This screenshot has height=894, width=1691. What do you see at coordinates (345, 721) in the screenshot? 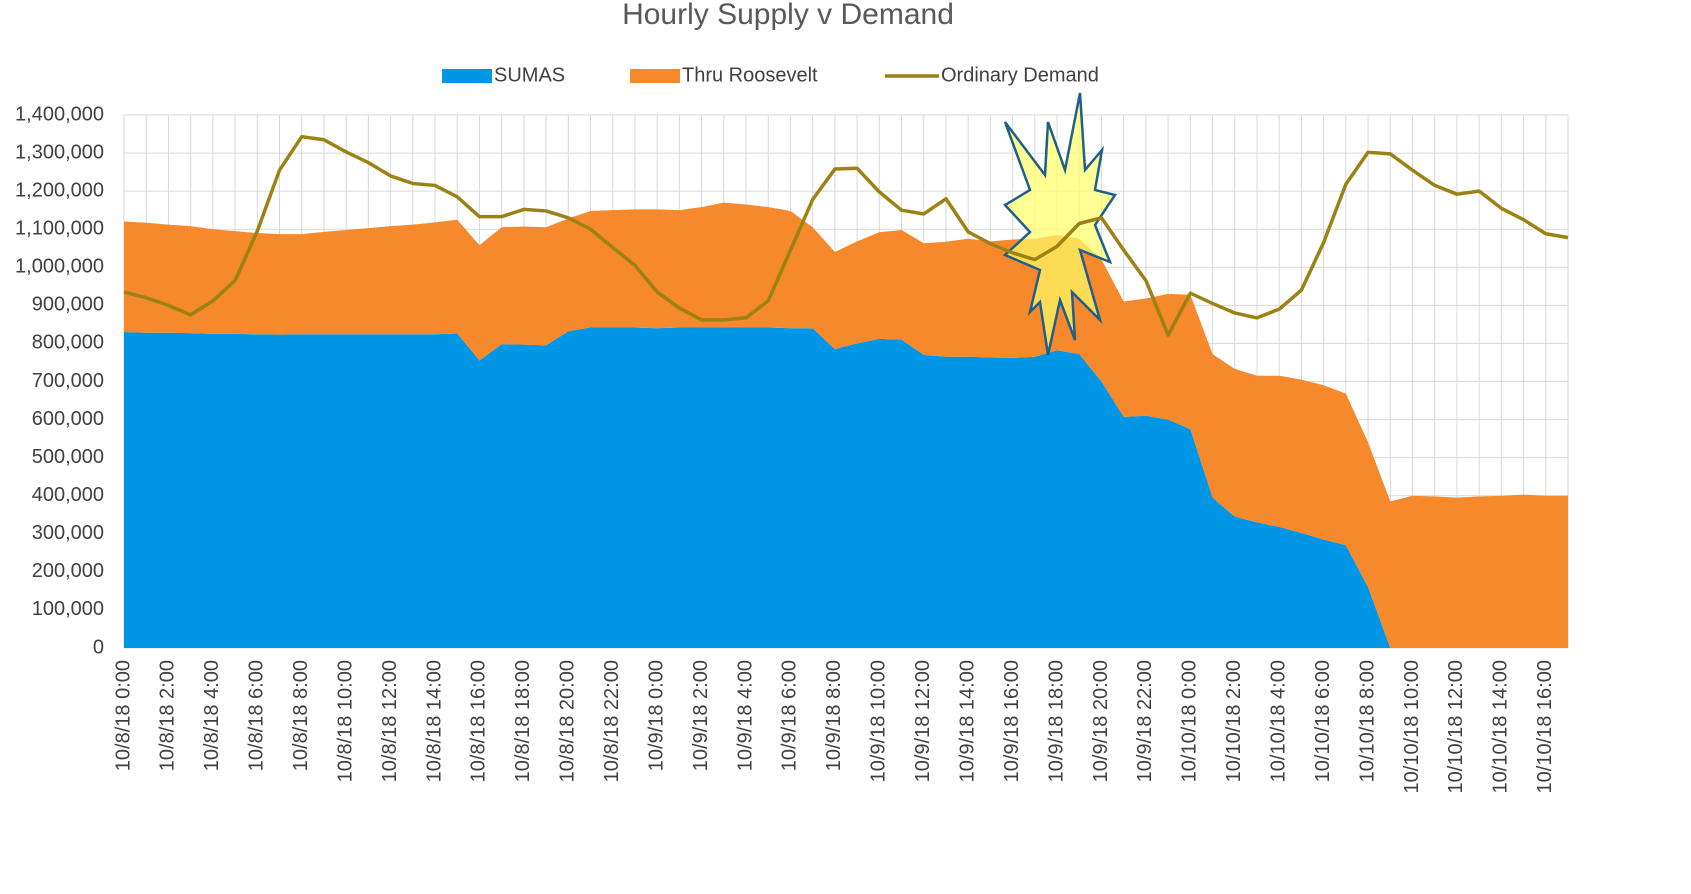
I see `x-tick-label: 10/8/18 10:00` at bounding box center [345, 721].